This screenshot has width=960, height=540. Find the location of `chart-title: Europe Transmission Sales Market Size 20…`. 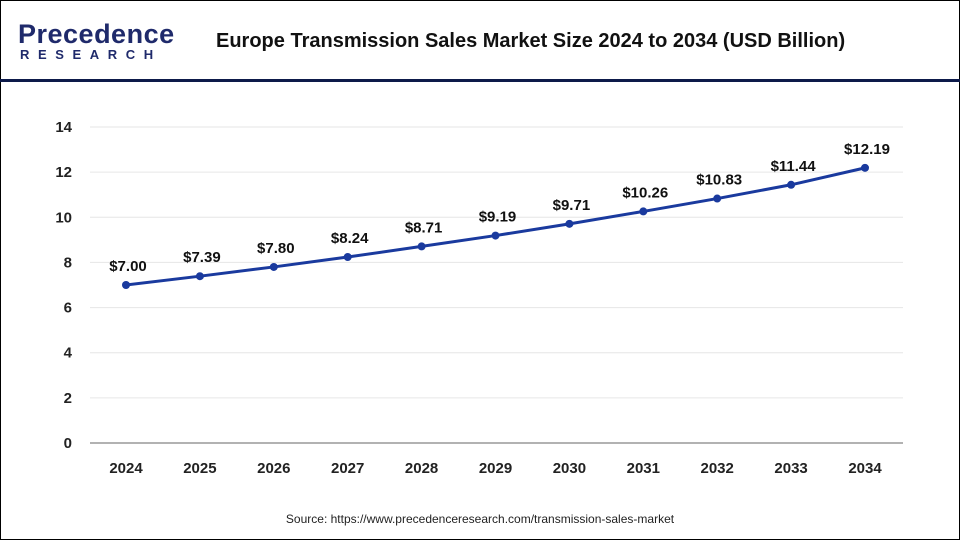

chart-title: Europe Transmission Sales Market Size 20… is located at coordinates (531, 41).